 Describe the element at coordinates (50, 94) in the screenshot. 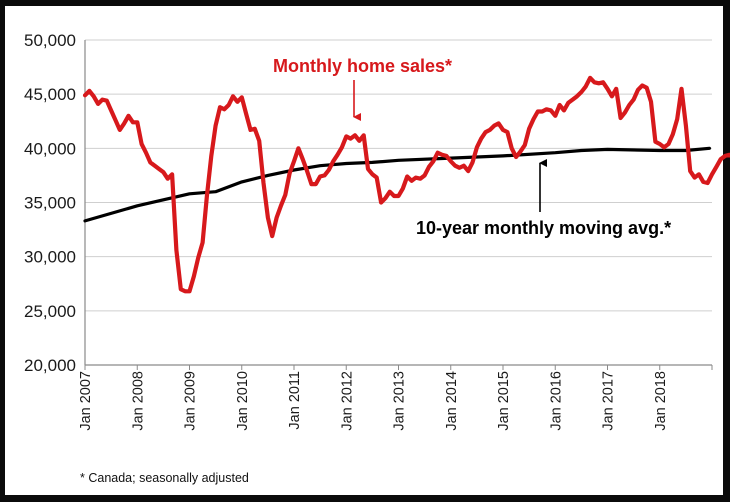

I see `y-tick-label: 45,000` at that location.